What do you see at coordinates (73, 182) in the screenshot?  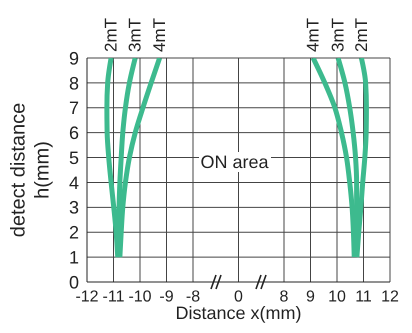 I see `y-tick-label: 4` at bounding box center [73, 182].